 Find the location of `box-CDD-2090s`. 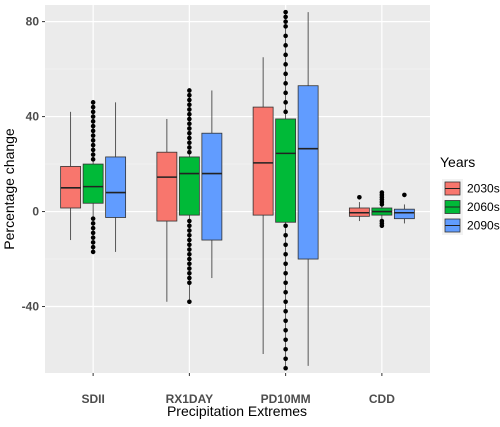

box-CDD-2090s is located at coordinates (404, 208).